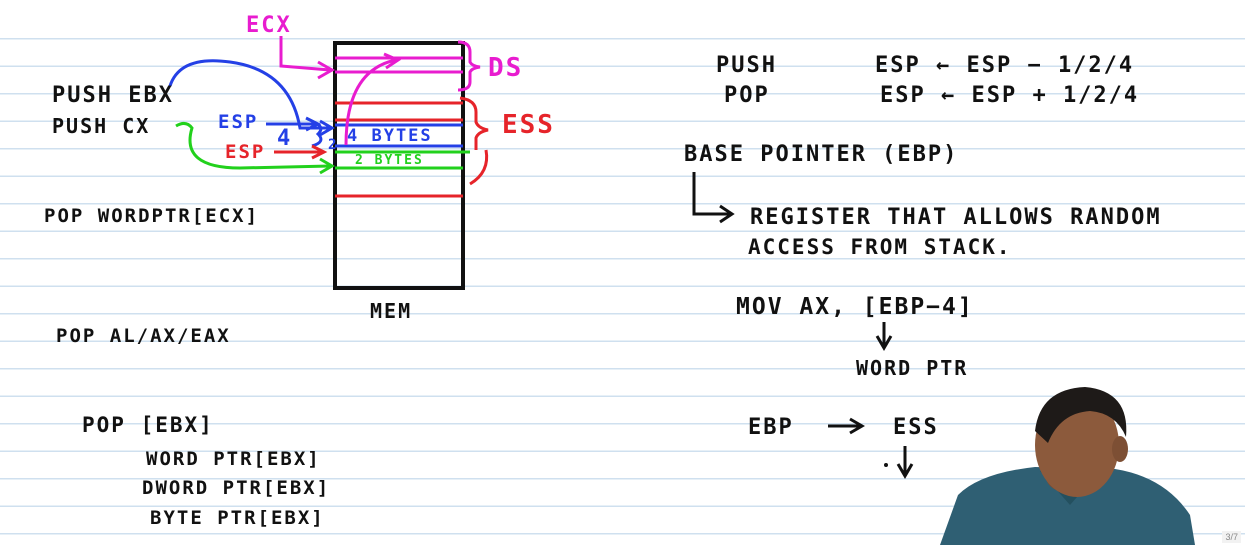 The width and height of the screenshot is (1245, 545). I want to click on esp-red-label: ESP, so click(245, 152).